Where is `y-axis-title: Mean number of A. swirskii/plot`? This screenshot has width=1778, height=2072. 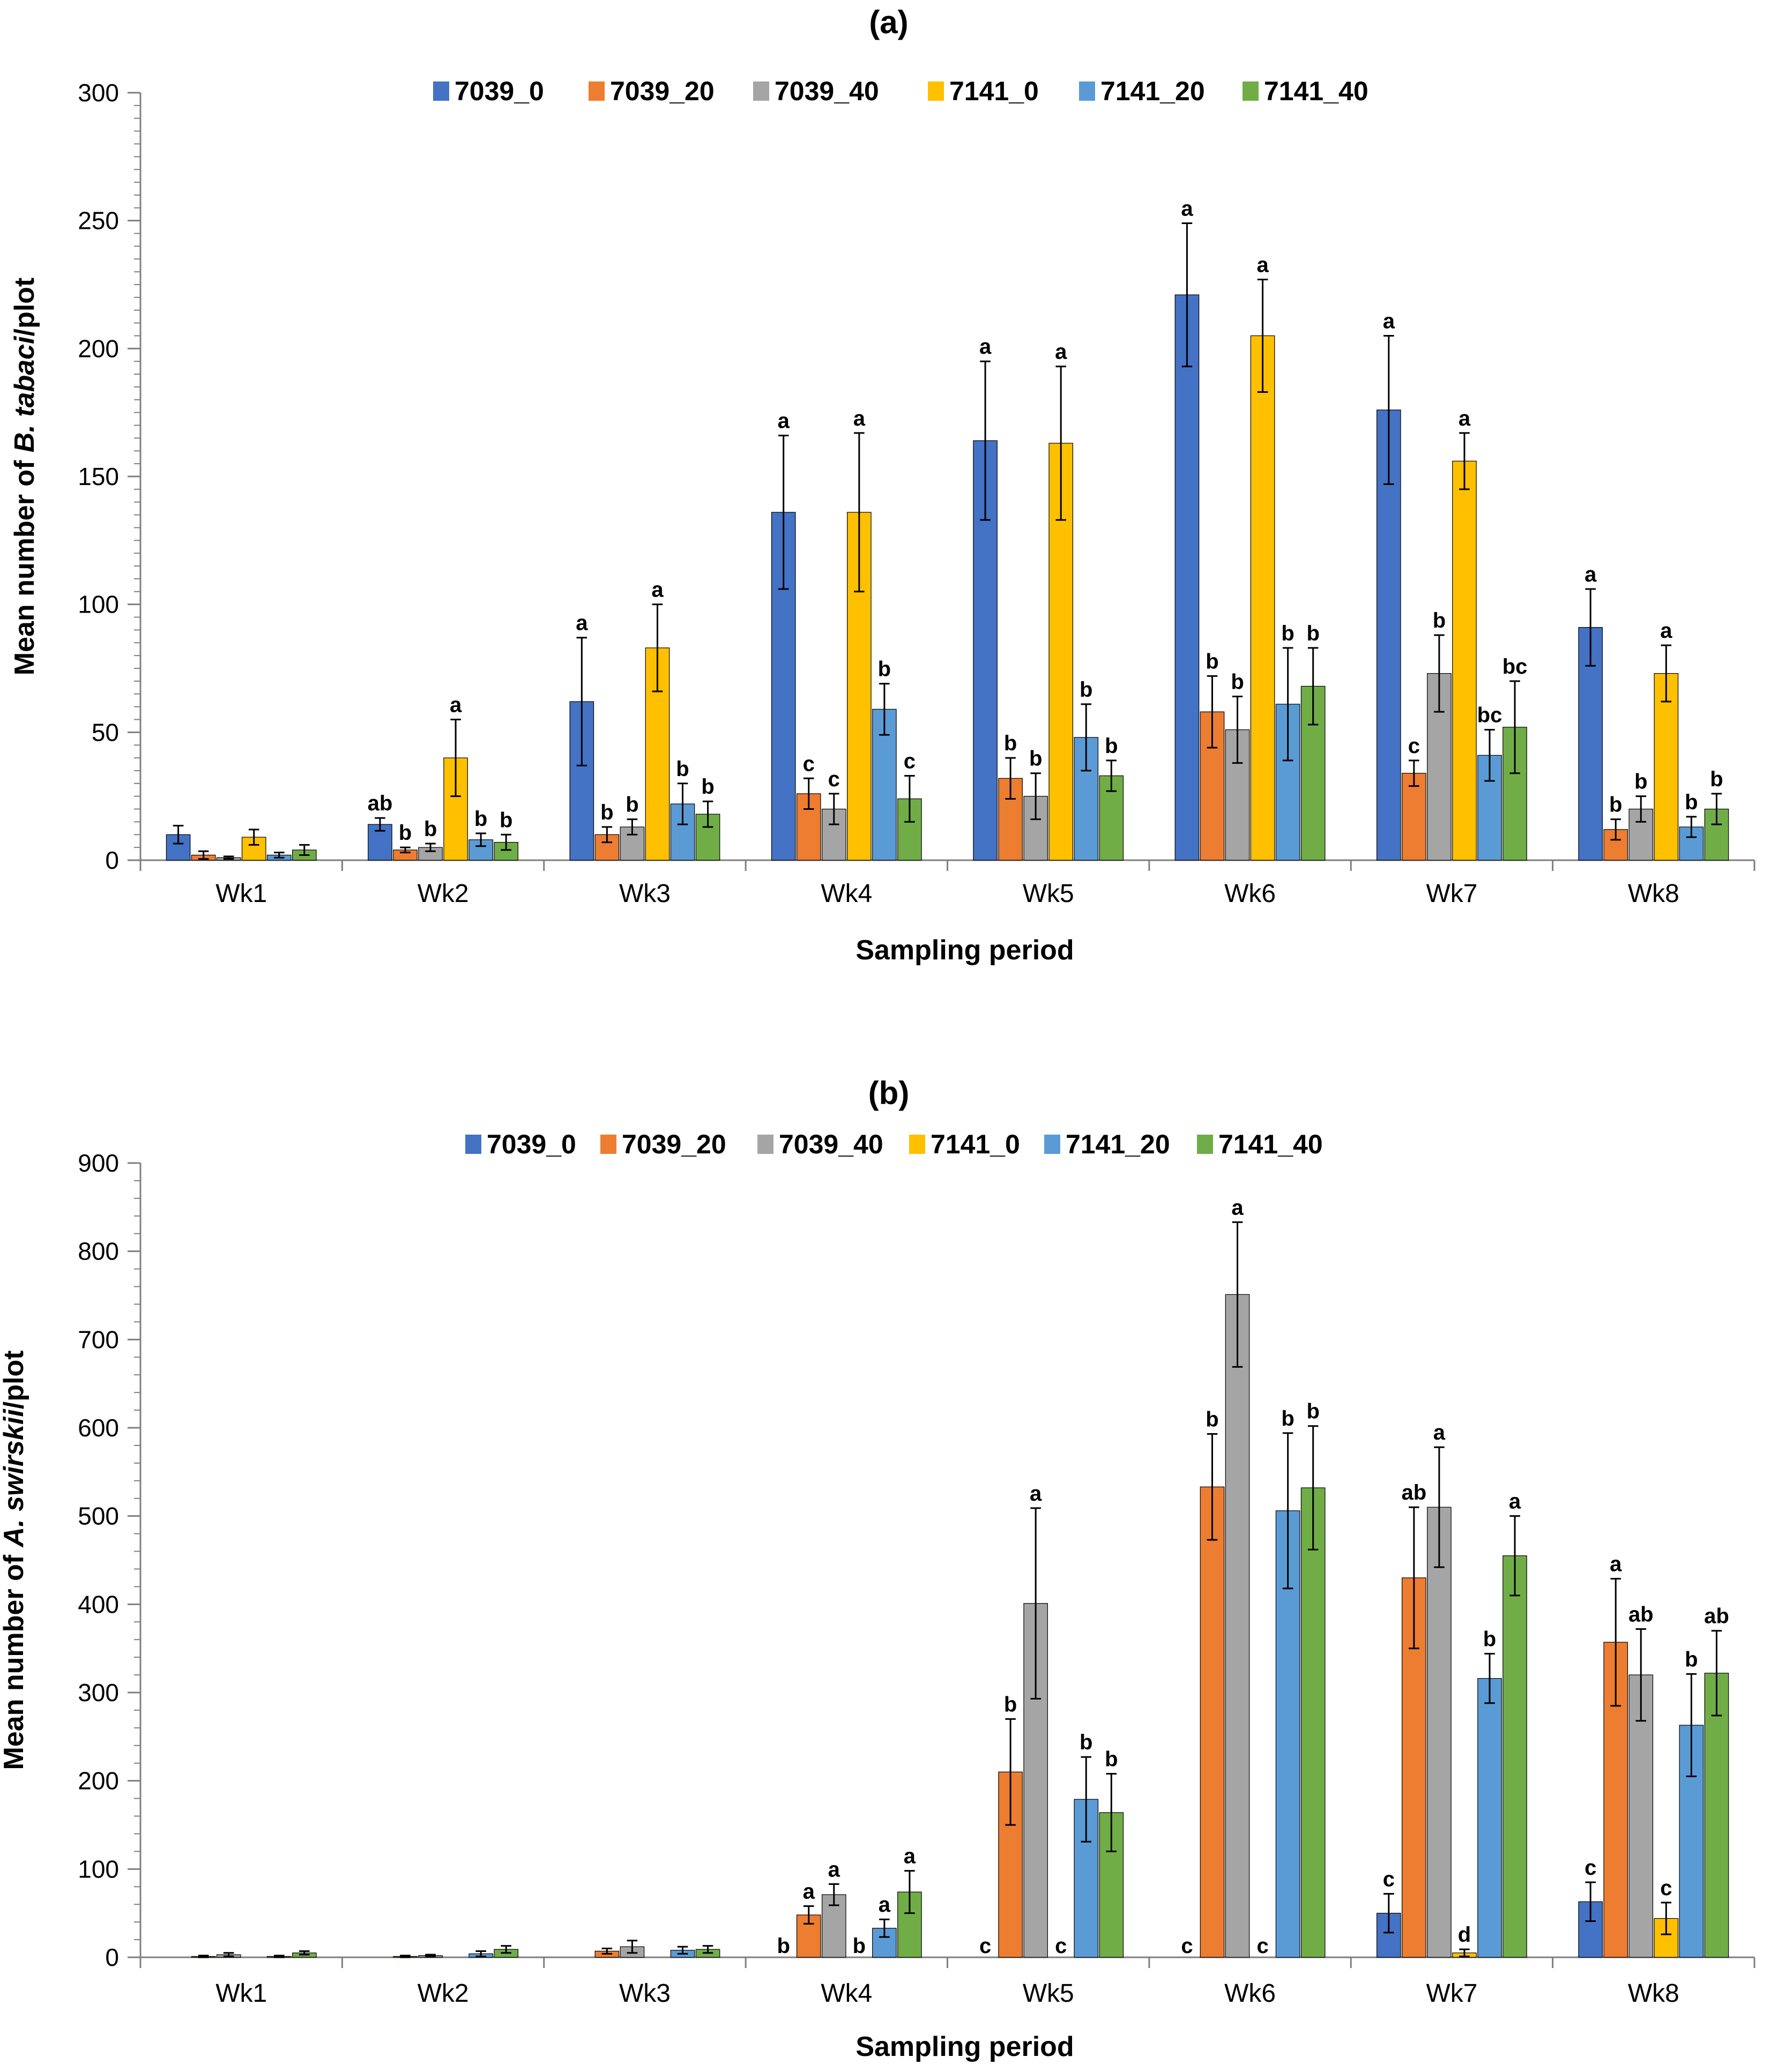
y-axis-title: Mean number of A. swirskii/plot is located at coordinates (14, 1560).